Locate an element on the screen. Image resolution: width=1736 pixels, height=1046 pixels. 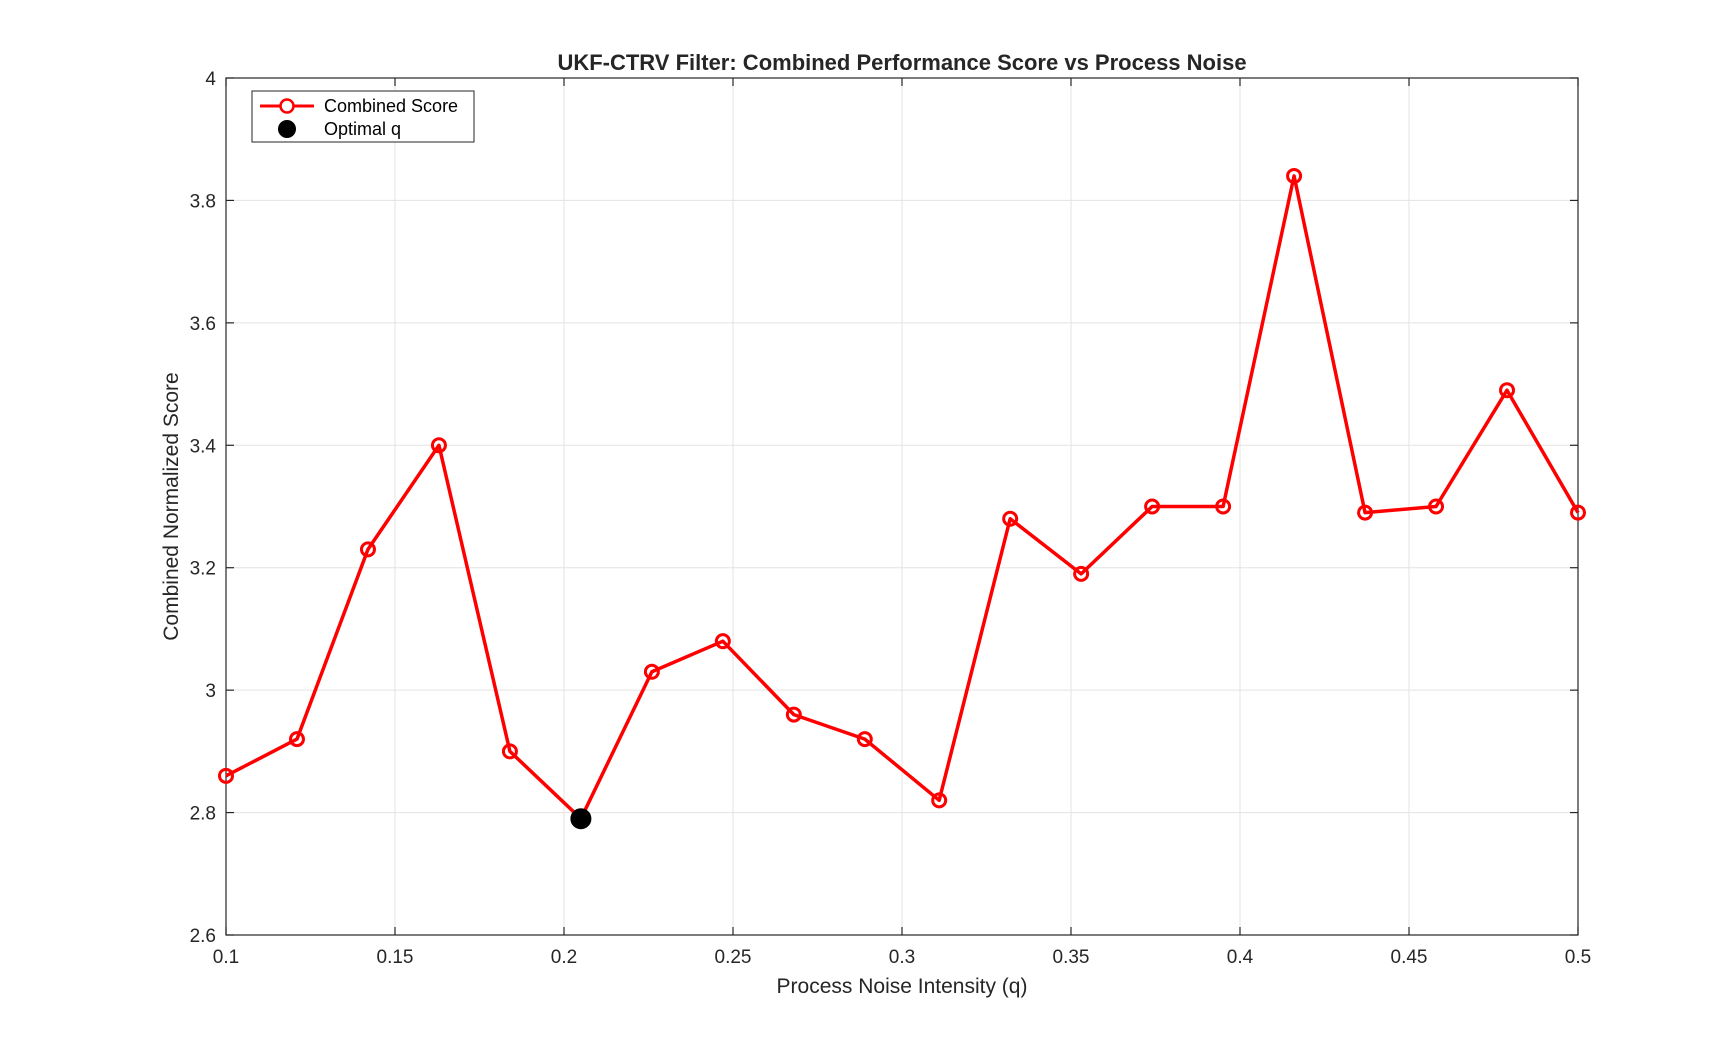
y-tick-label: 2.8 is located at coordinates (203, 814).